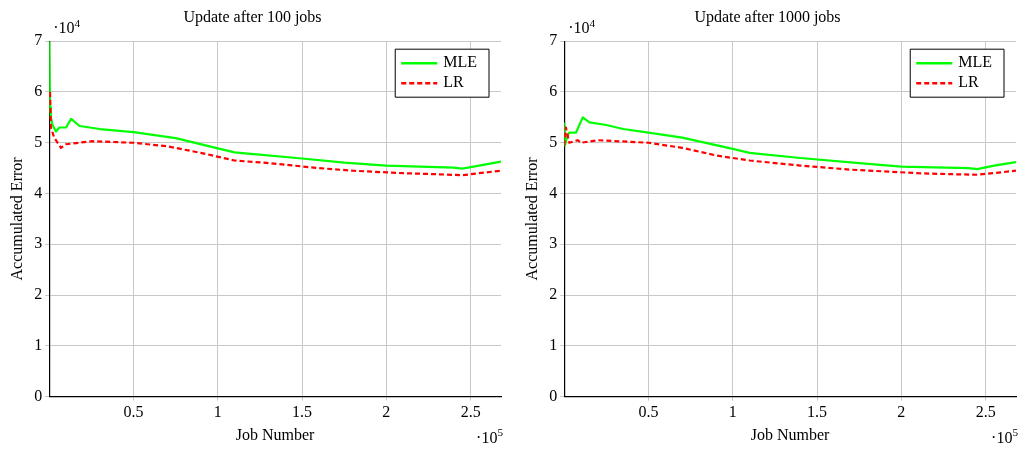  I want to click on chart-title: Update after 1000 jobs, so click(767, 16).